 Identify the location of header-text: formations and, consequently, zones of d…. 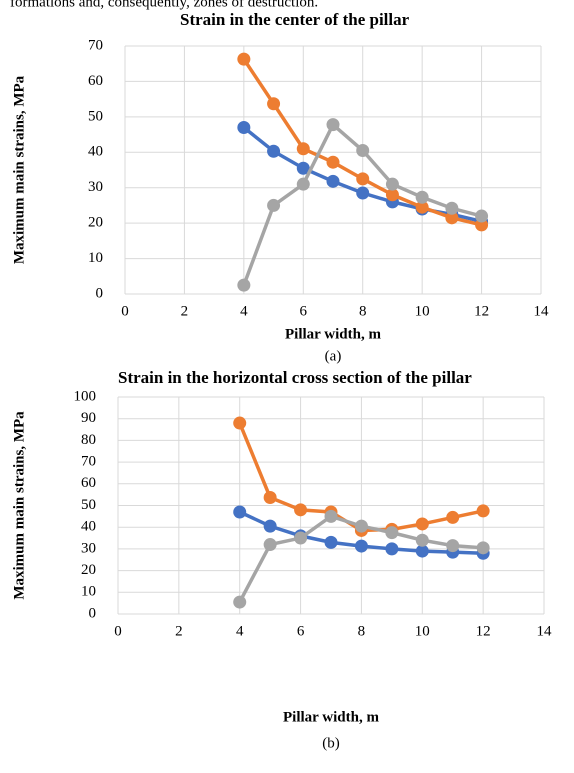
(164, 5).